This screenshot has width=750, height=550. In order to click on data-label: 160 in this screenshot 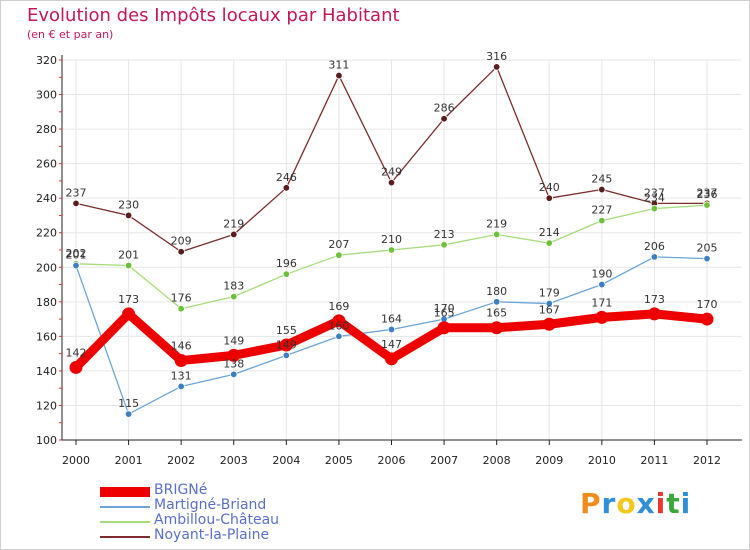, I will do `click(338, 325)`.